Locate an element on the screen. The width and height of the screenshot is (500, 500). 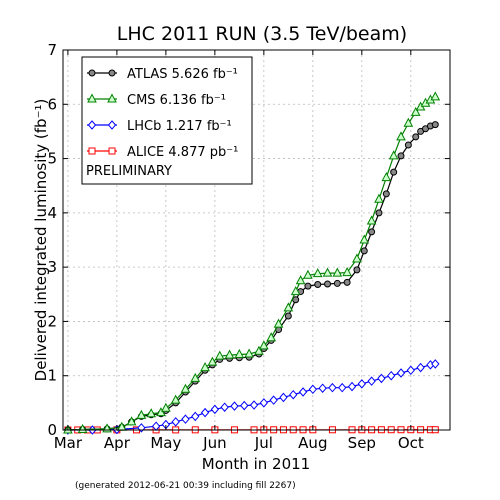
y-tick-label: 3 is located at coordinates (52, 267).